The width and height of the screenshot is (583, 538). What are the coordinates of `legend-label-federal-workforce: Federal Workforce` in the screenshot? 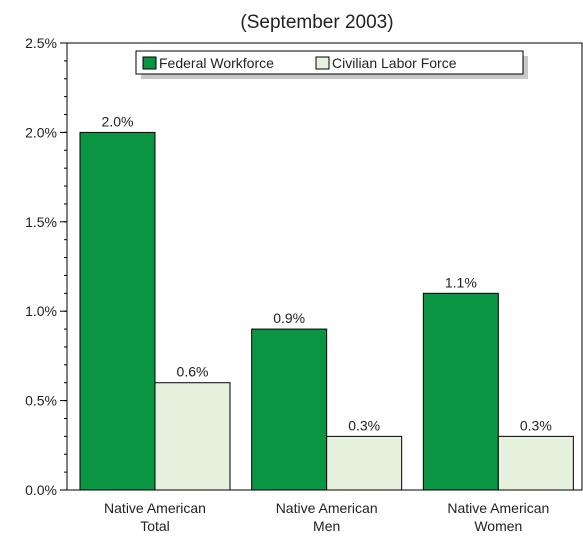 It's located at (216, 63).